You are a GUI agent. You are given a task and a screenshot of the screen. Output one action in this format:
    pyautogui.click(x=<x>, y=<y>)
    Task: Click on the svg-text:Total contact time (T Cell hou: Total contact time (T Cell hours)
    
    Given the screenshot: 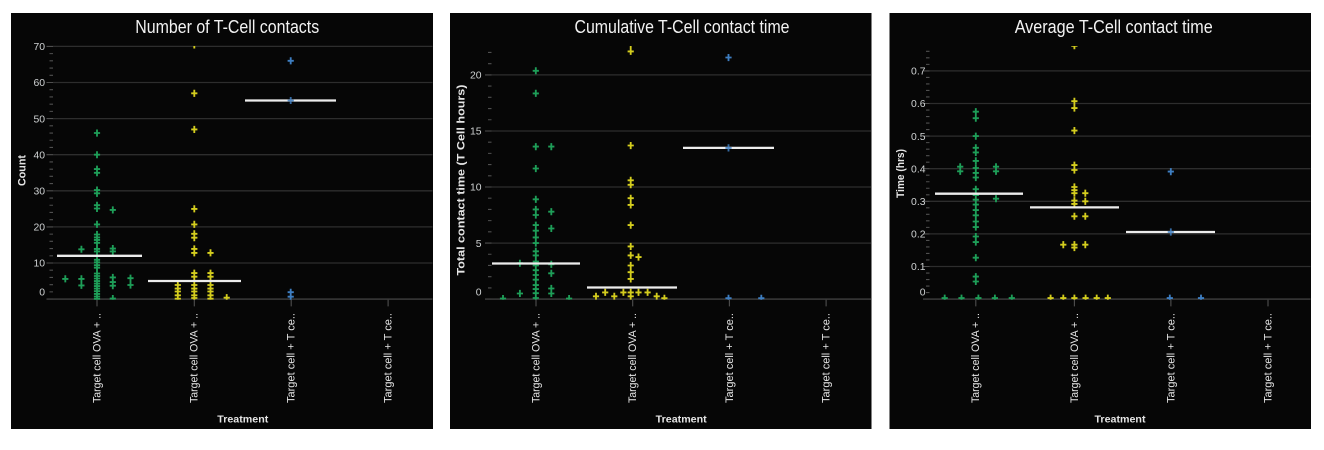 What is the action you would take?
    pyautogui.click(x=461, y=179)
    